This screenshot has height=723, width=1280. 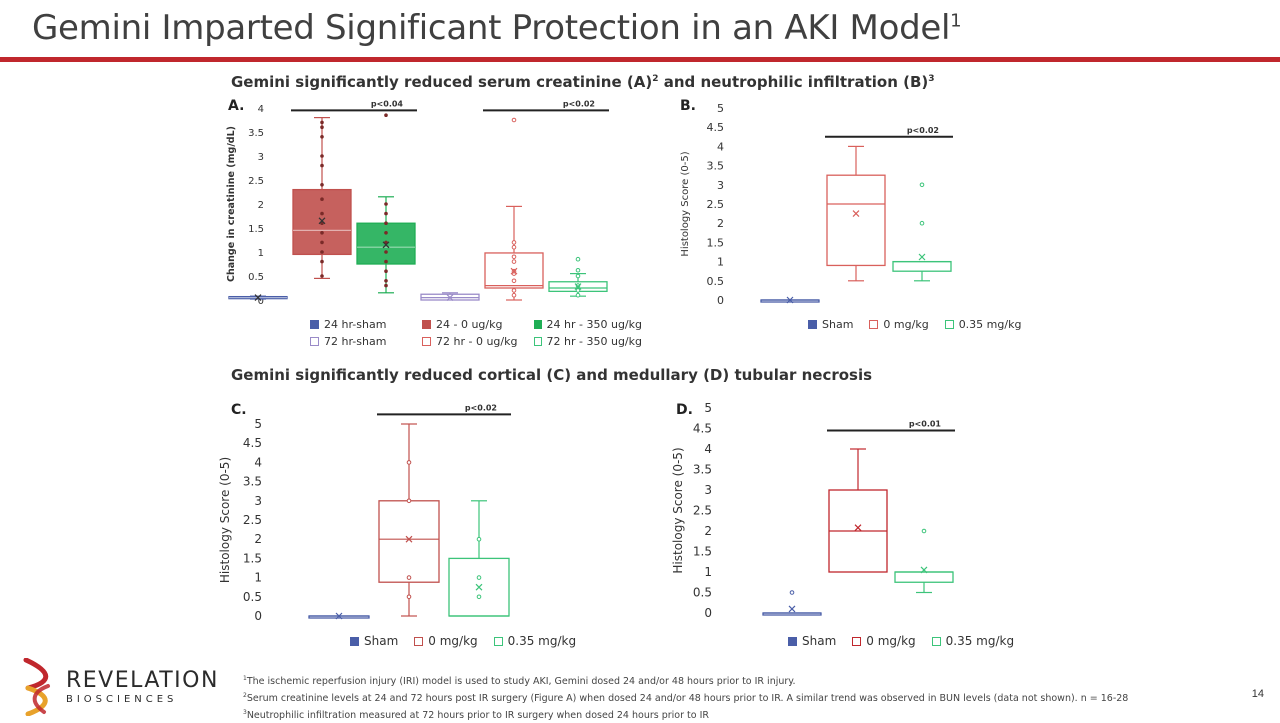 I want to click on panel-label: D., so click(x=684, y=410).